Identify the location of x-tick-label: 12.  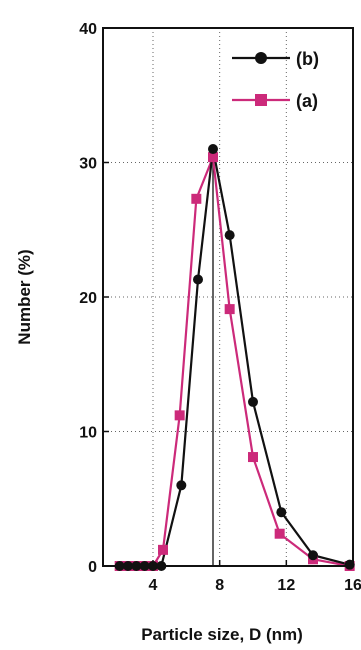
(286, 585).